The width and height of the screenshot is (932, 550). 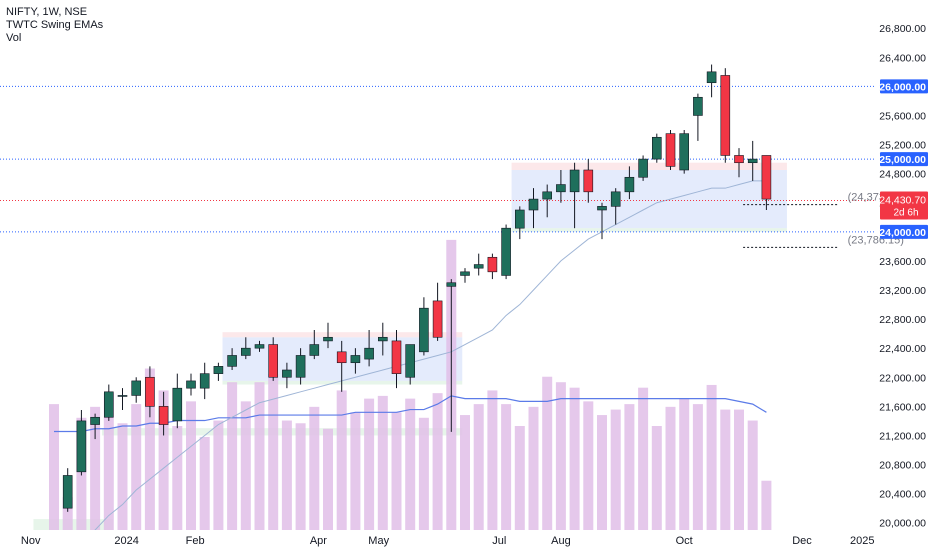 What do you see at coordinates (905, 212) in the screenshot?
I see `countdown-label: 2d 6h` at bounding box center [905, 212].